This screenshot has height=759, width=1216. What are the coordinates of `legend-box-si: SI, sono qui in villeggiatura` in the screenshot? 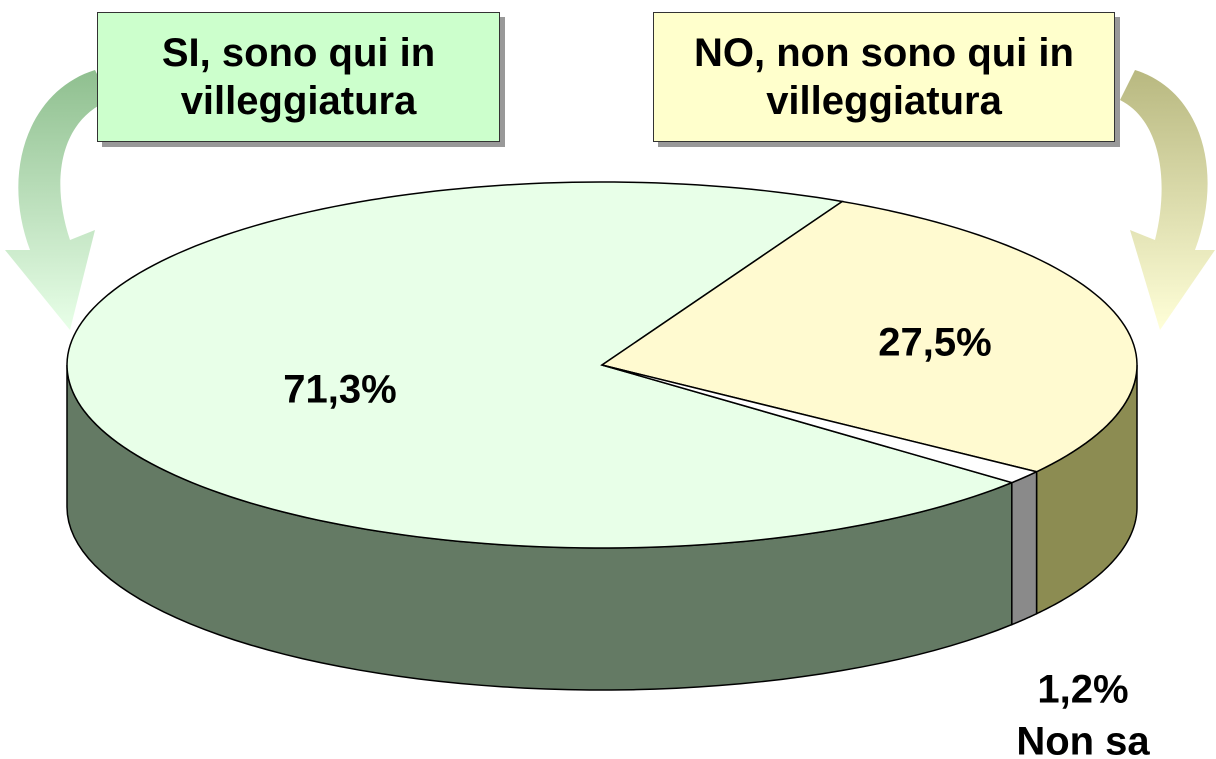 It's located at (298, 77).